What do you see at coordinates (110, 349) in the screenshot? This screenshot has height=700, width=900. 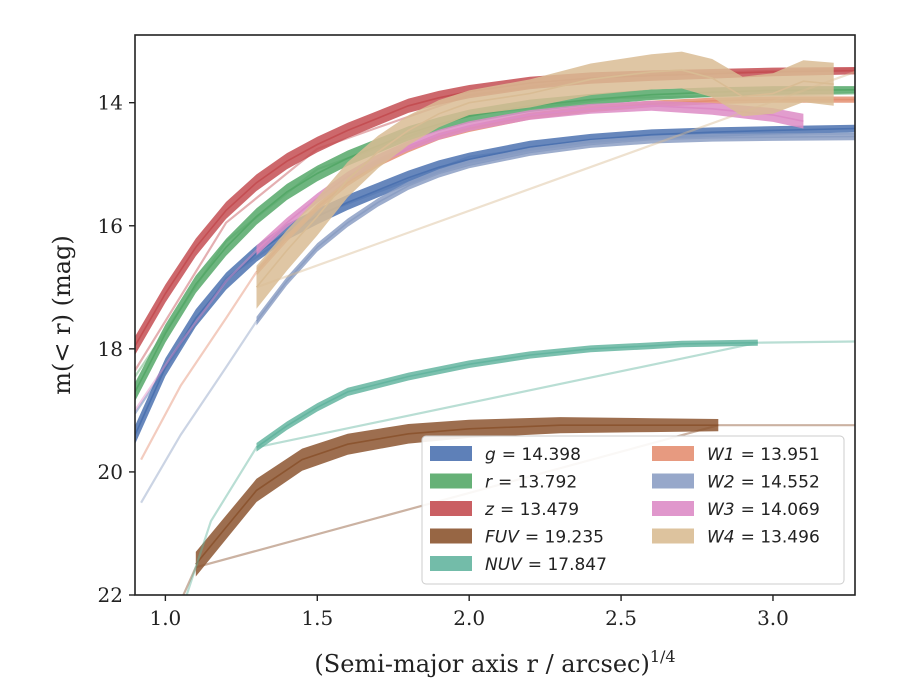 I see `y-tick-label: 18` at bounding box center [110, 349].